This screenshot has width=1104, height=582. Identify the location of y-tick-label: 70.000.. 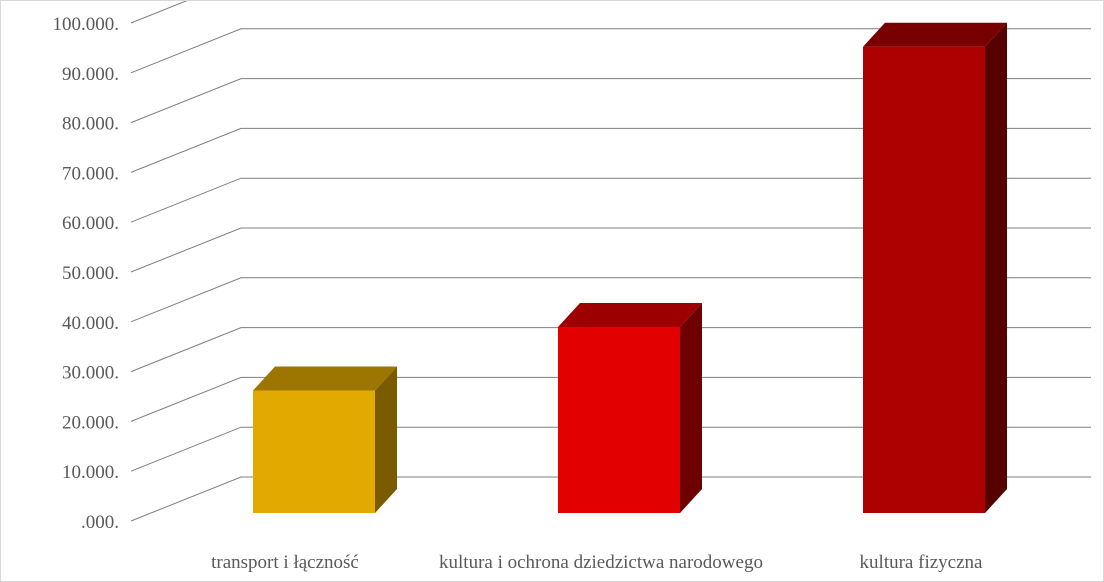
(90, 173).